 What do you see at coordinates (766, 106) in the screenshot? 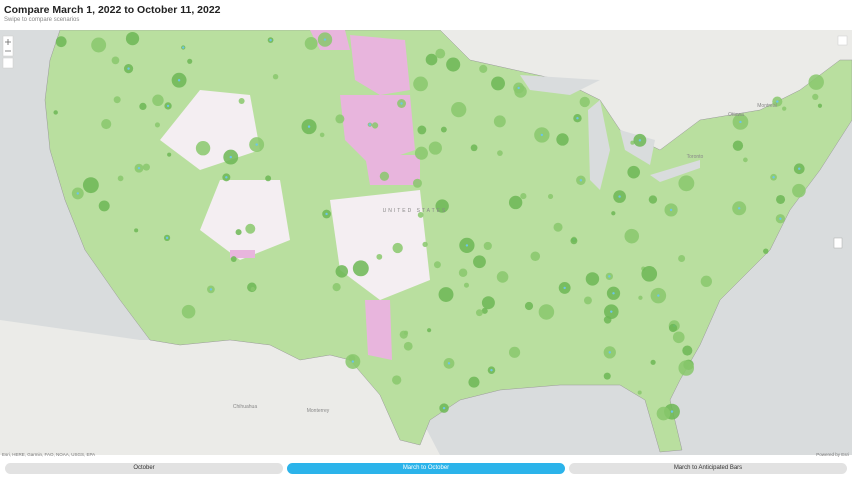
I see `map-label: Montreal` at bounding box center [766, 106].